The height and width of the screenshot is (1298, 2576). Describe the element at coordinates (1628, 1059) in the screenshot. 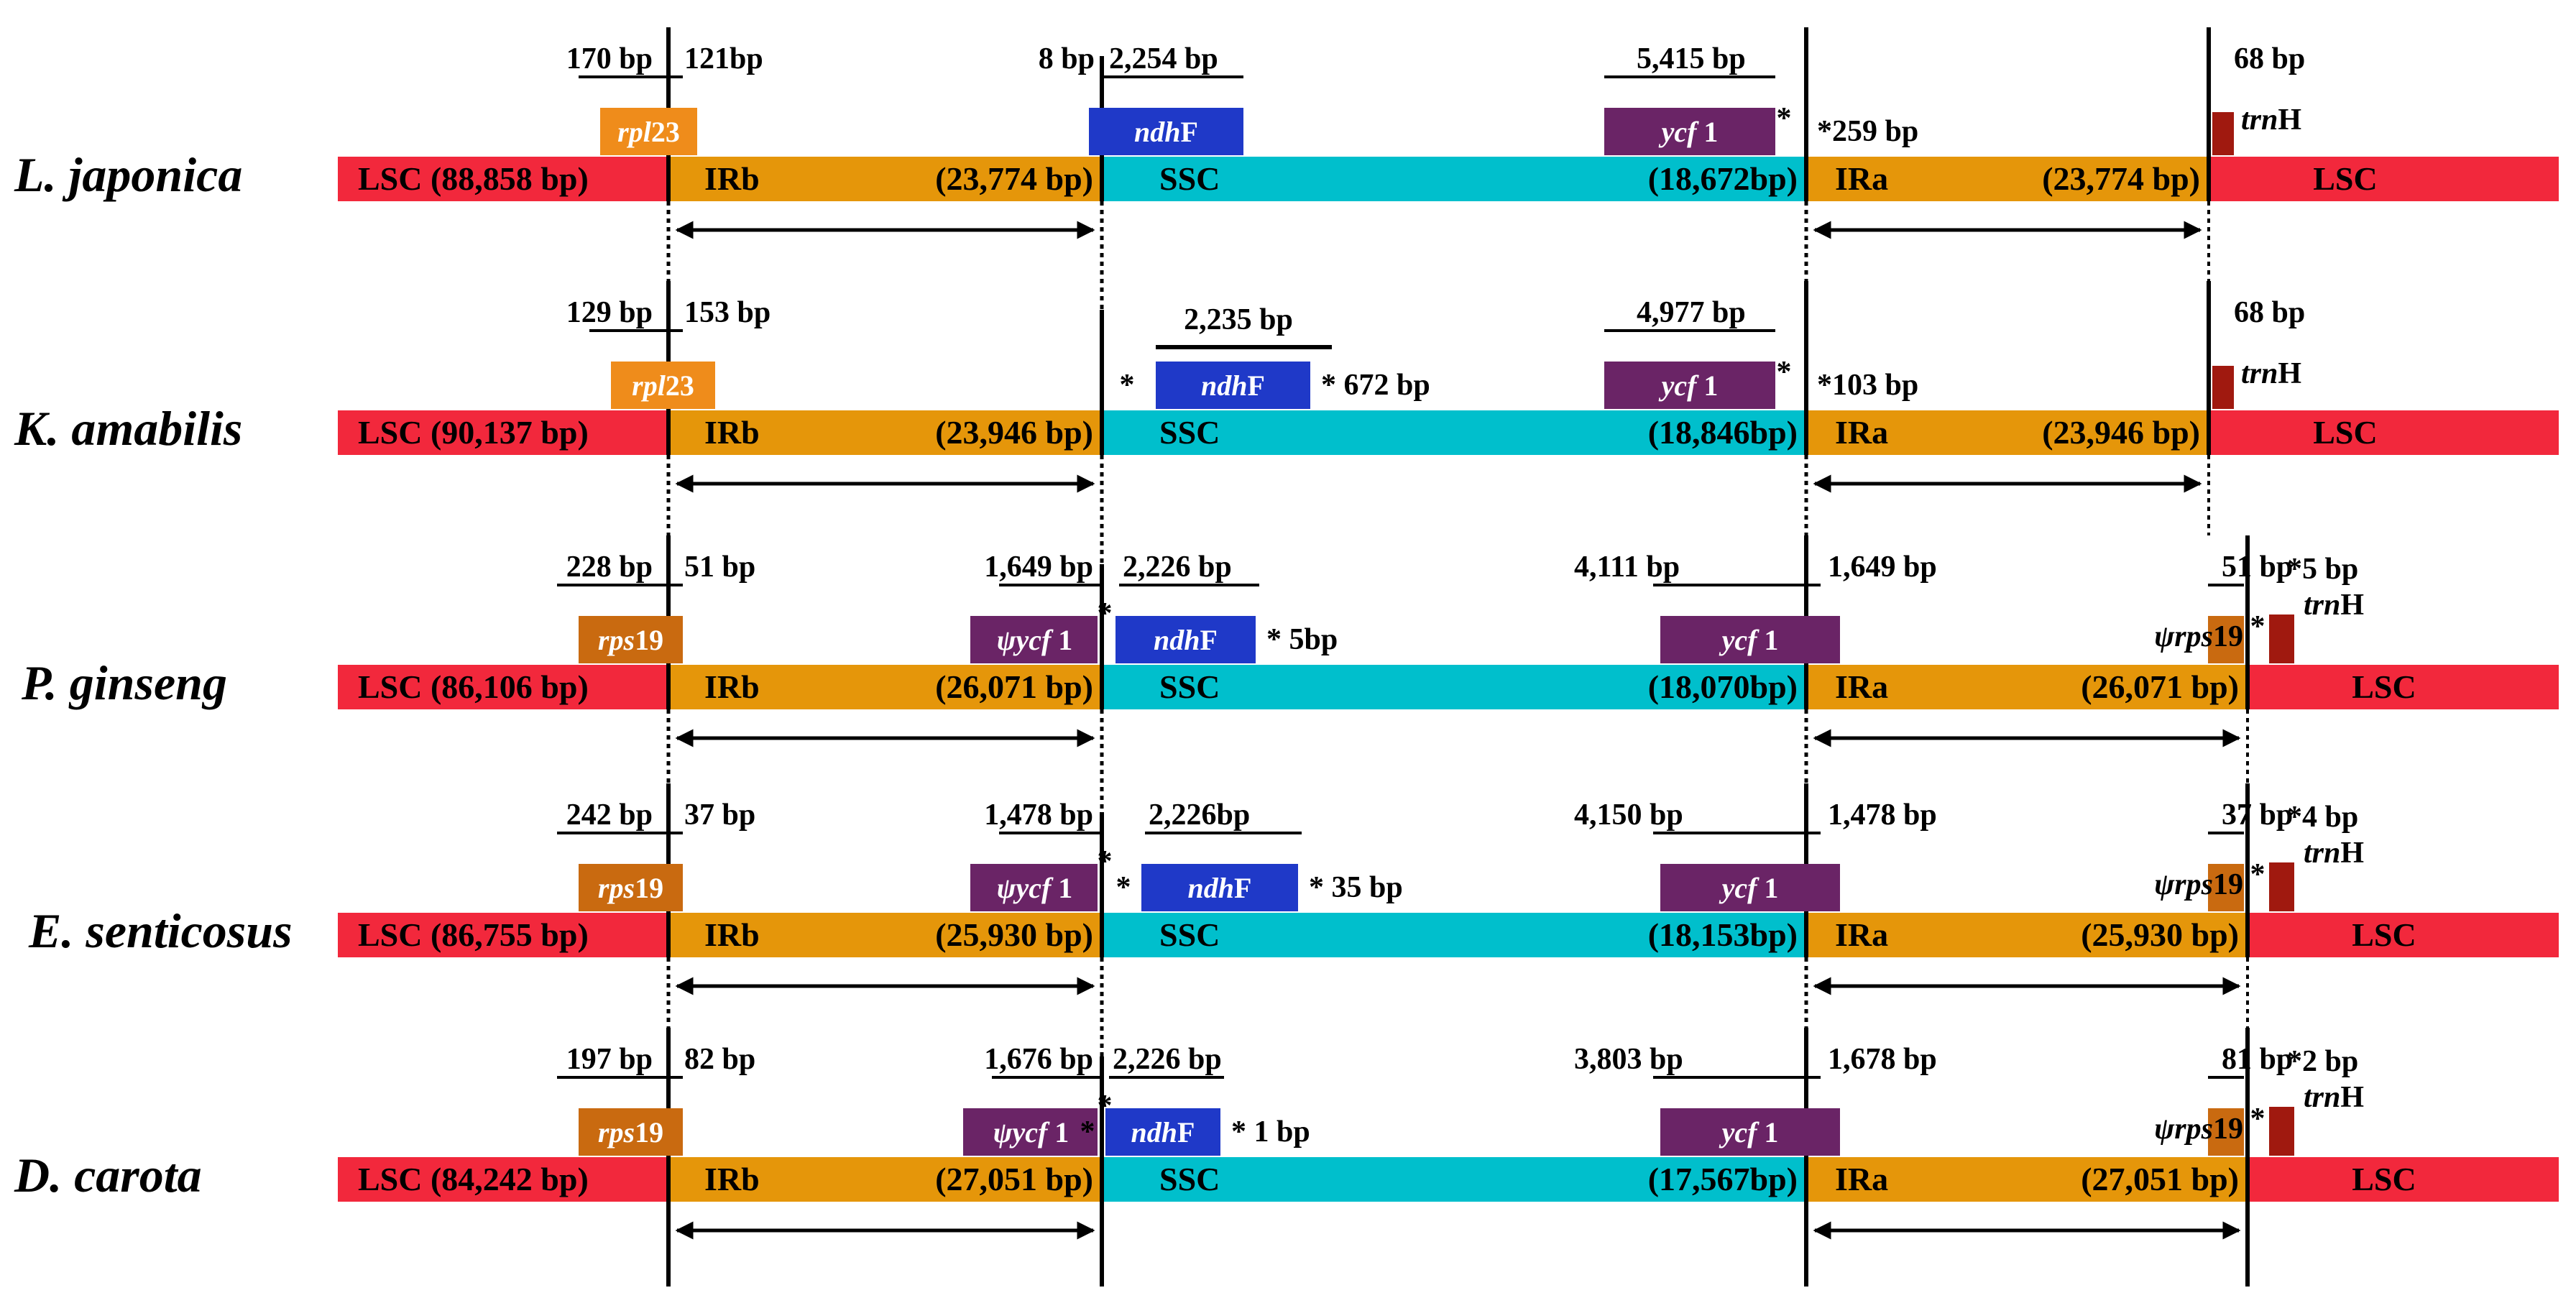

I see `ycf1-length: 3,803 bp` at that location.